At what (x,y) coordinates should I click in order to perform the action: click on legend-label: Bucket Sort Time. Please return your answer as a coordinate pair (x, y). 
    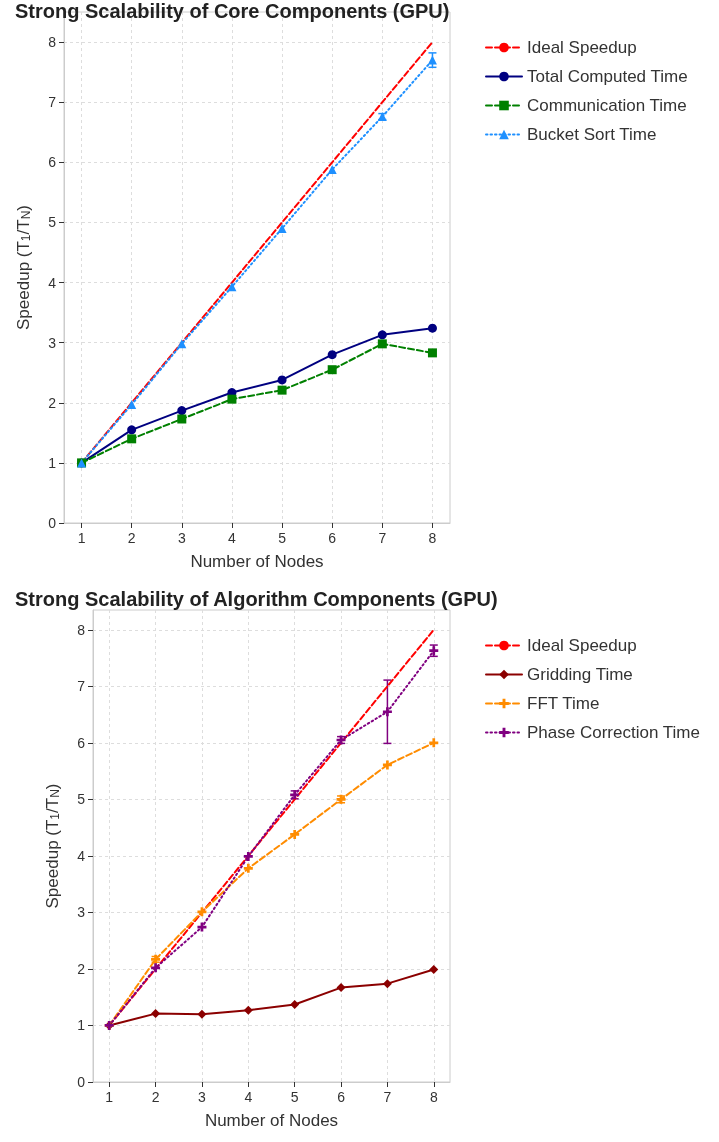
    Looking at the image, I should click on (592, 134).